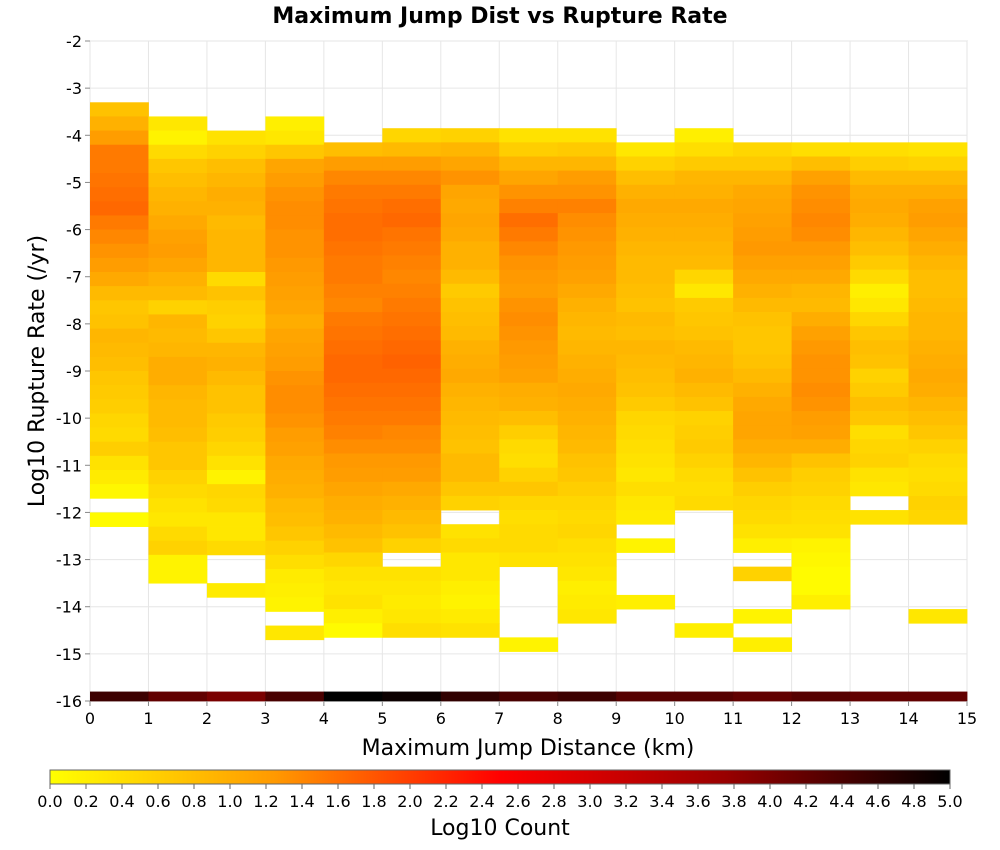 Image resolution: width=1000 pixels, height=850 pixels. Describe the element at coordinates (697, 801) in the screenshot. I see `colorbar-tick-label: 3.6` at that location.